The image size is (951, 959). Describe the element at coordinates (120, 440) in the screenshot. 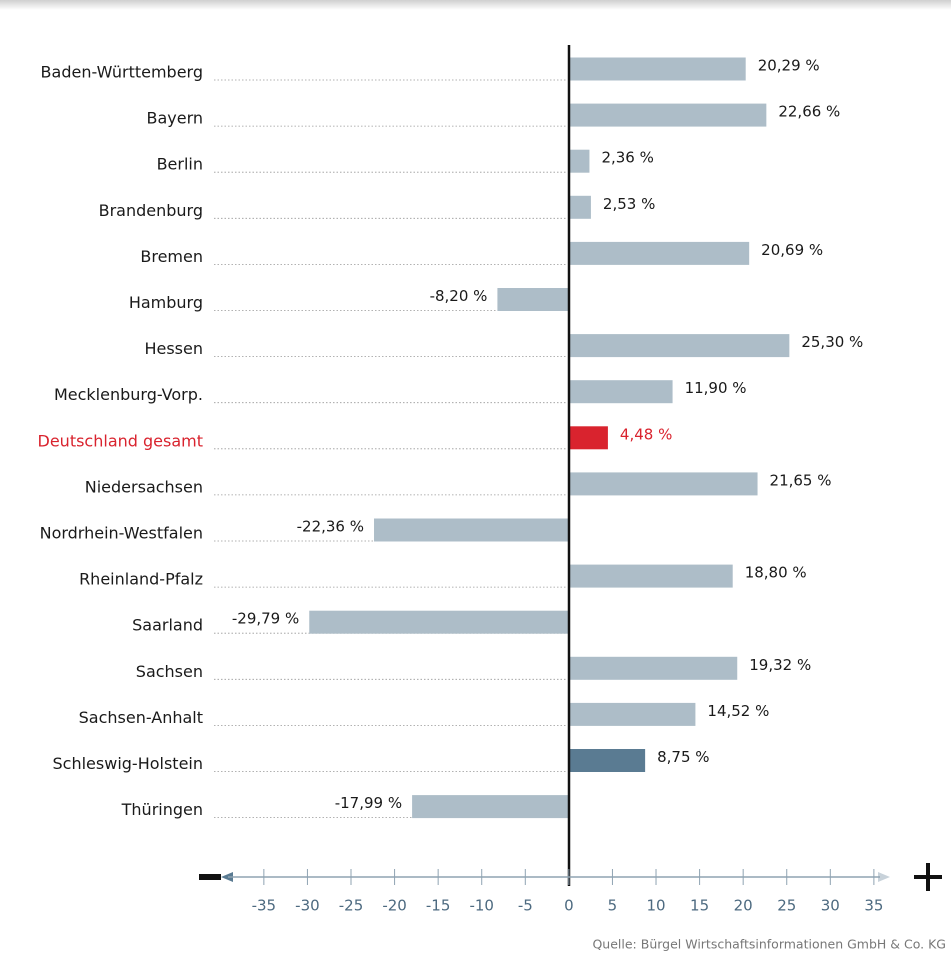

I see `category-label: Deutschland gesamt` at that location.